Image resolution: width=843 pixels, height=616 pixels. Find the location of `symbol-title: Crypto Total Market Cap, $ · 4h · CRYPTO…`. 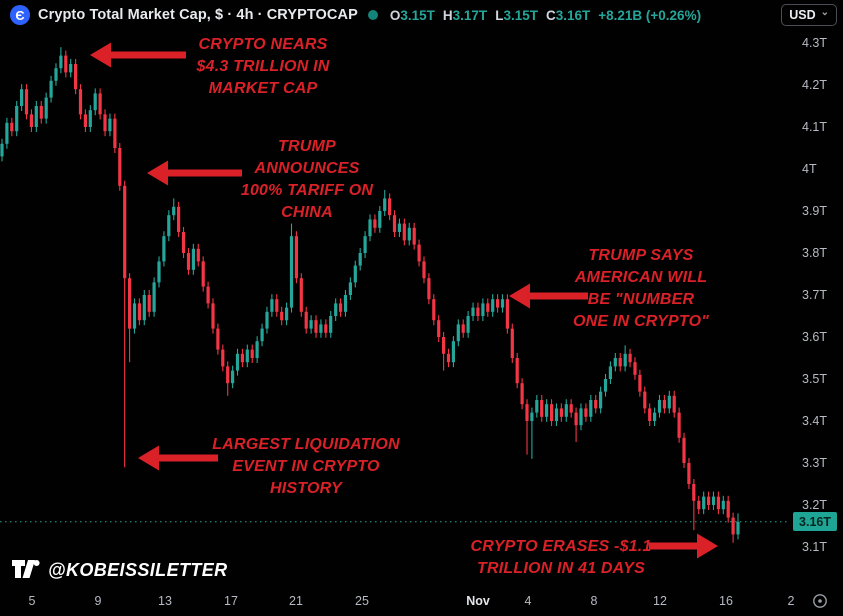

symbol-title: Crypto Total Market Cap, $ · 4h · CRYPTO… is located at coordinates (198, 15).